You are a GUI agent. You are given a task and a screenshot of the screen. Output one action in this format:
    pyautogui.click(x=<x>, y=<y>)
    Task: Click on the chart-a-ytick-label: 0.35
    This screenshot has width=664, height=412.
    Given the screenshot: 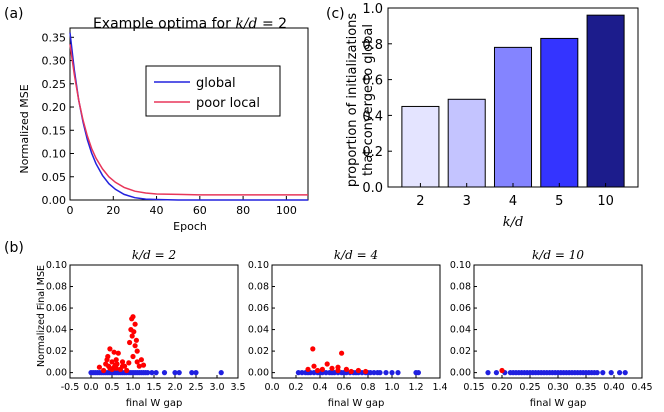 What is the action you would take?
    pyautogui.click(x=54, y=37)
    